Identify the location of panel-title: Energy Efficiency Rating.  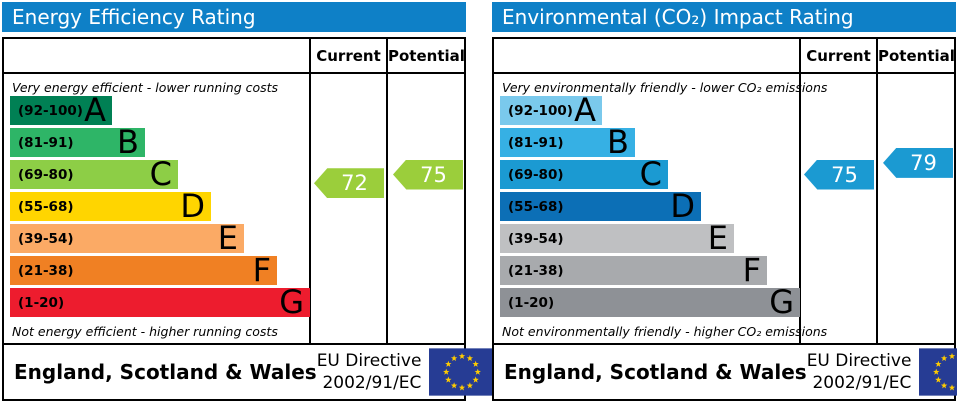
(234, 17).